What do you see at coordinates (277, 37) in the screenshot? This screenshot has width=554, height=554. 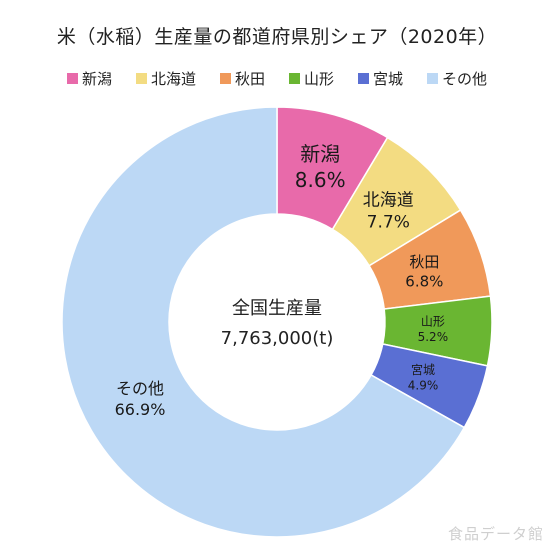 I see `chart-title: 米（水稲）生産量の都道府県別シェア（2020年）` at bounding box center [277, 37].